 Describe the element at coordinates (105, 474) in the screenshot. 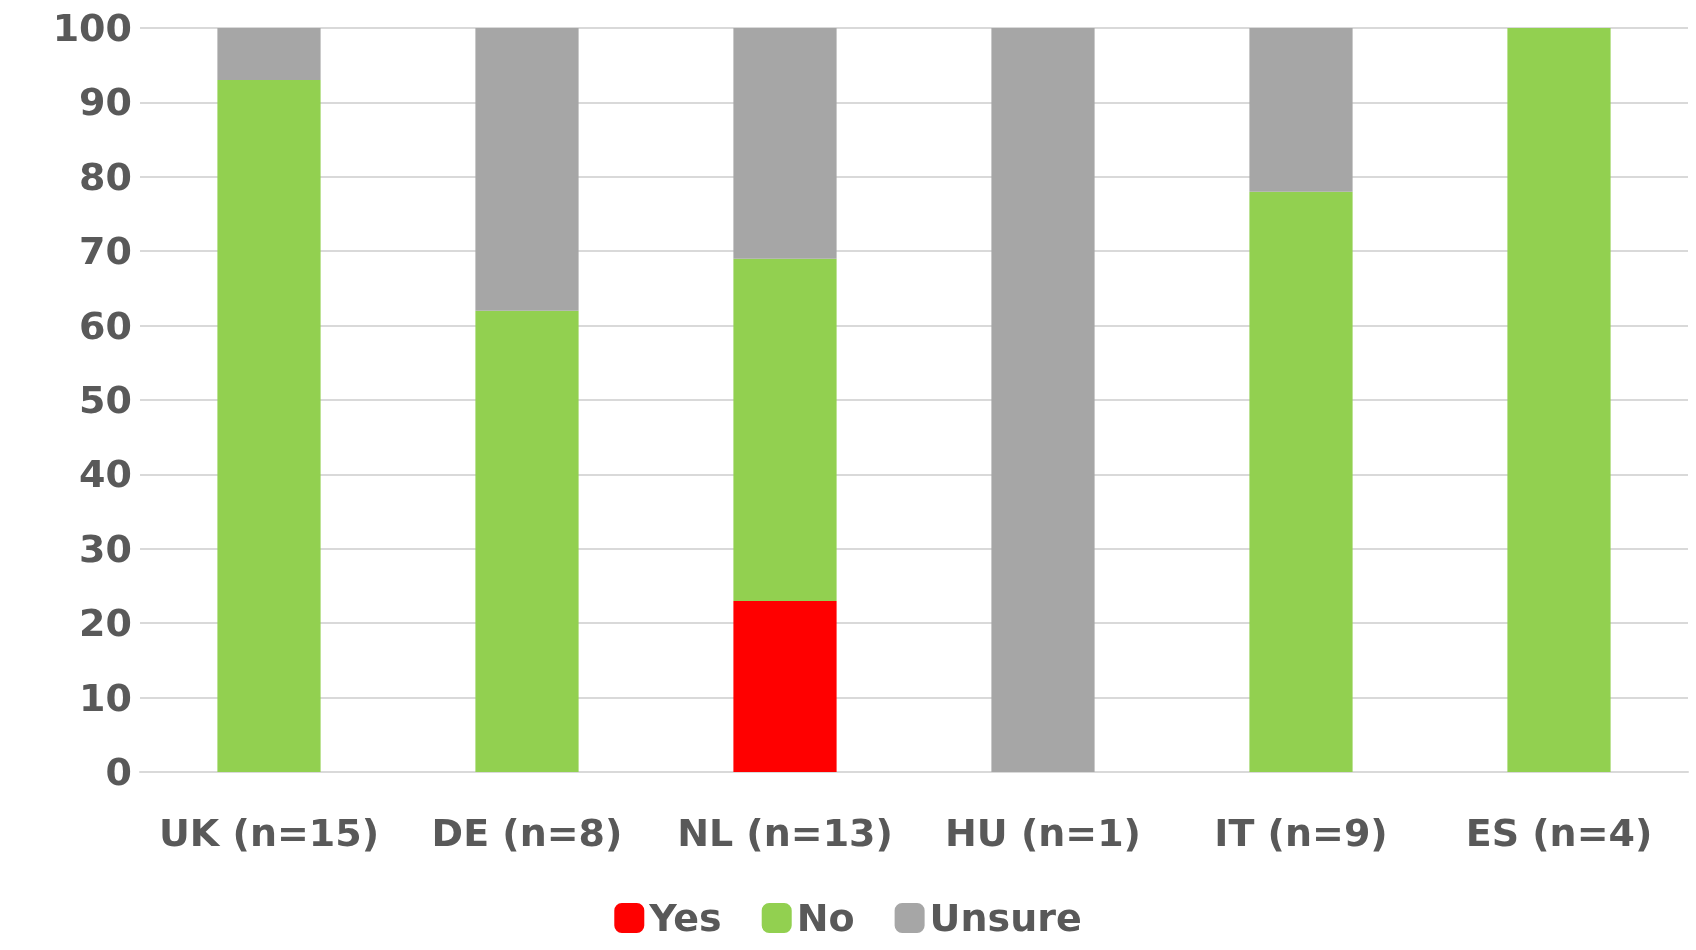

I see `y-tick-label: 40` at that location.